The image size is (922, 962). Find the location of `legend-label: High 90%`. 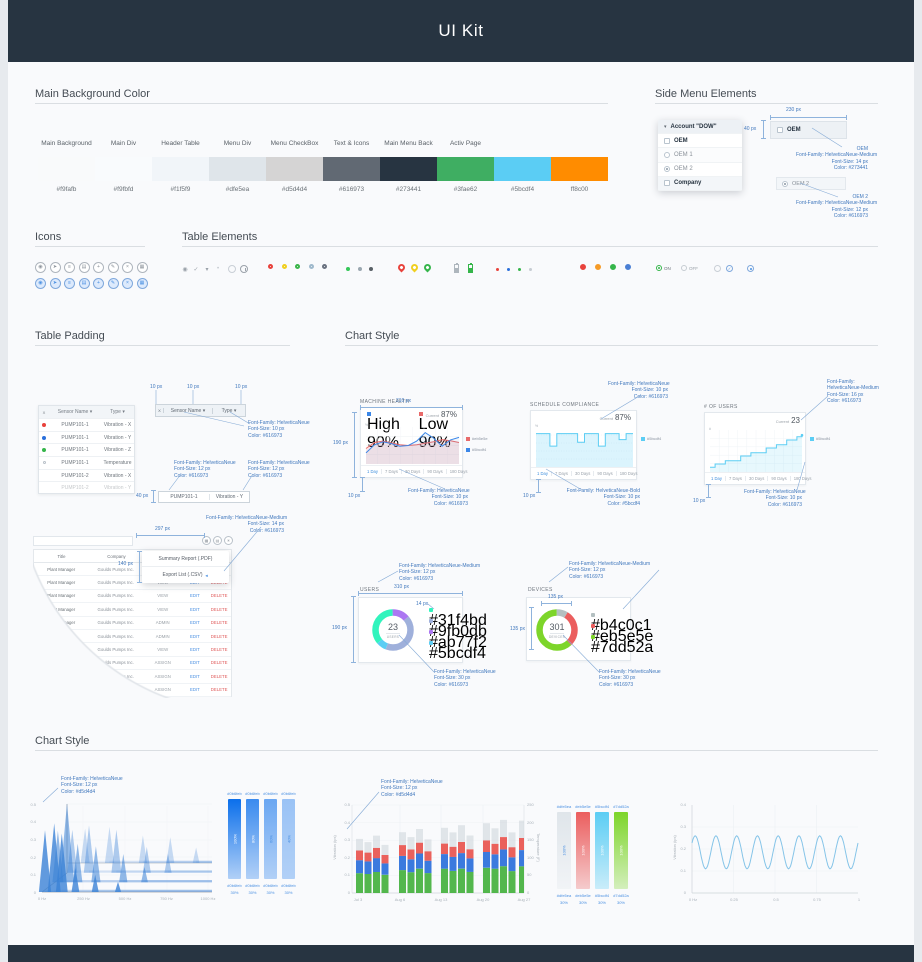

legend-label: High 90% is located at coordinates (383, 433).